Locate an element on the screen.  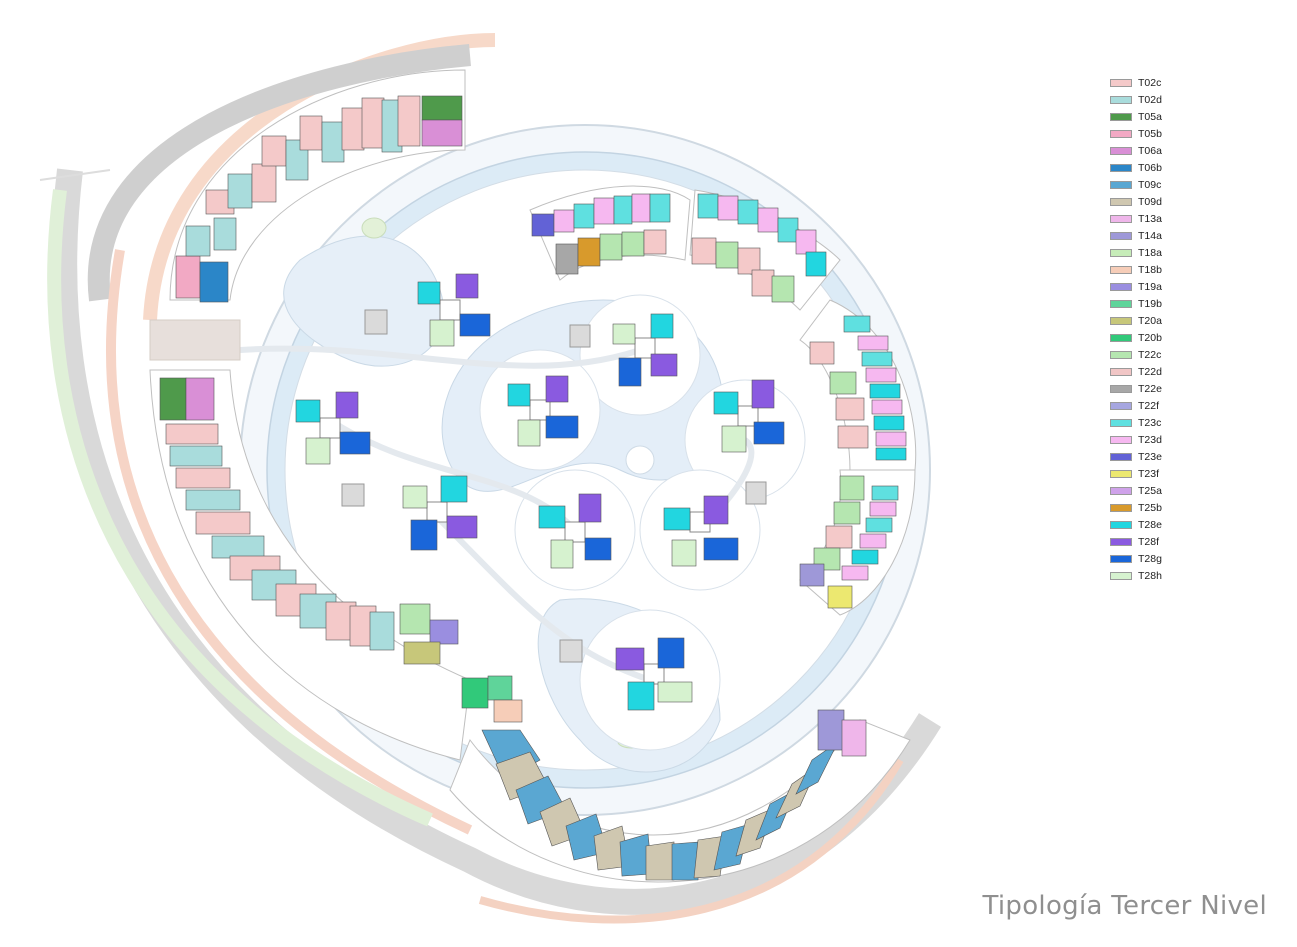
legend-label: T20a is located at coordinates (1150, 320).